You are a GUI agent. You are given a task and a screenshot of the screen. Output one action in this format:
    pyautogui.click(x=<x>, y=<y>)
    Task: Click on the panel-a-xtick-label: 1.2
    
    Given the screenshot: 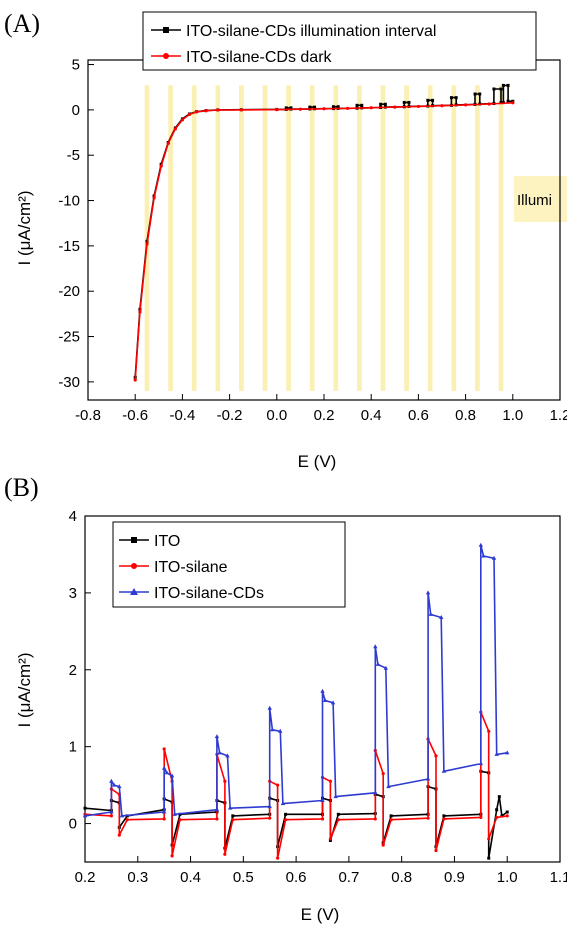 What is the action you would take?
    pyautogui.click(x=558, y=415)
    